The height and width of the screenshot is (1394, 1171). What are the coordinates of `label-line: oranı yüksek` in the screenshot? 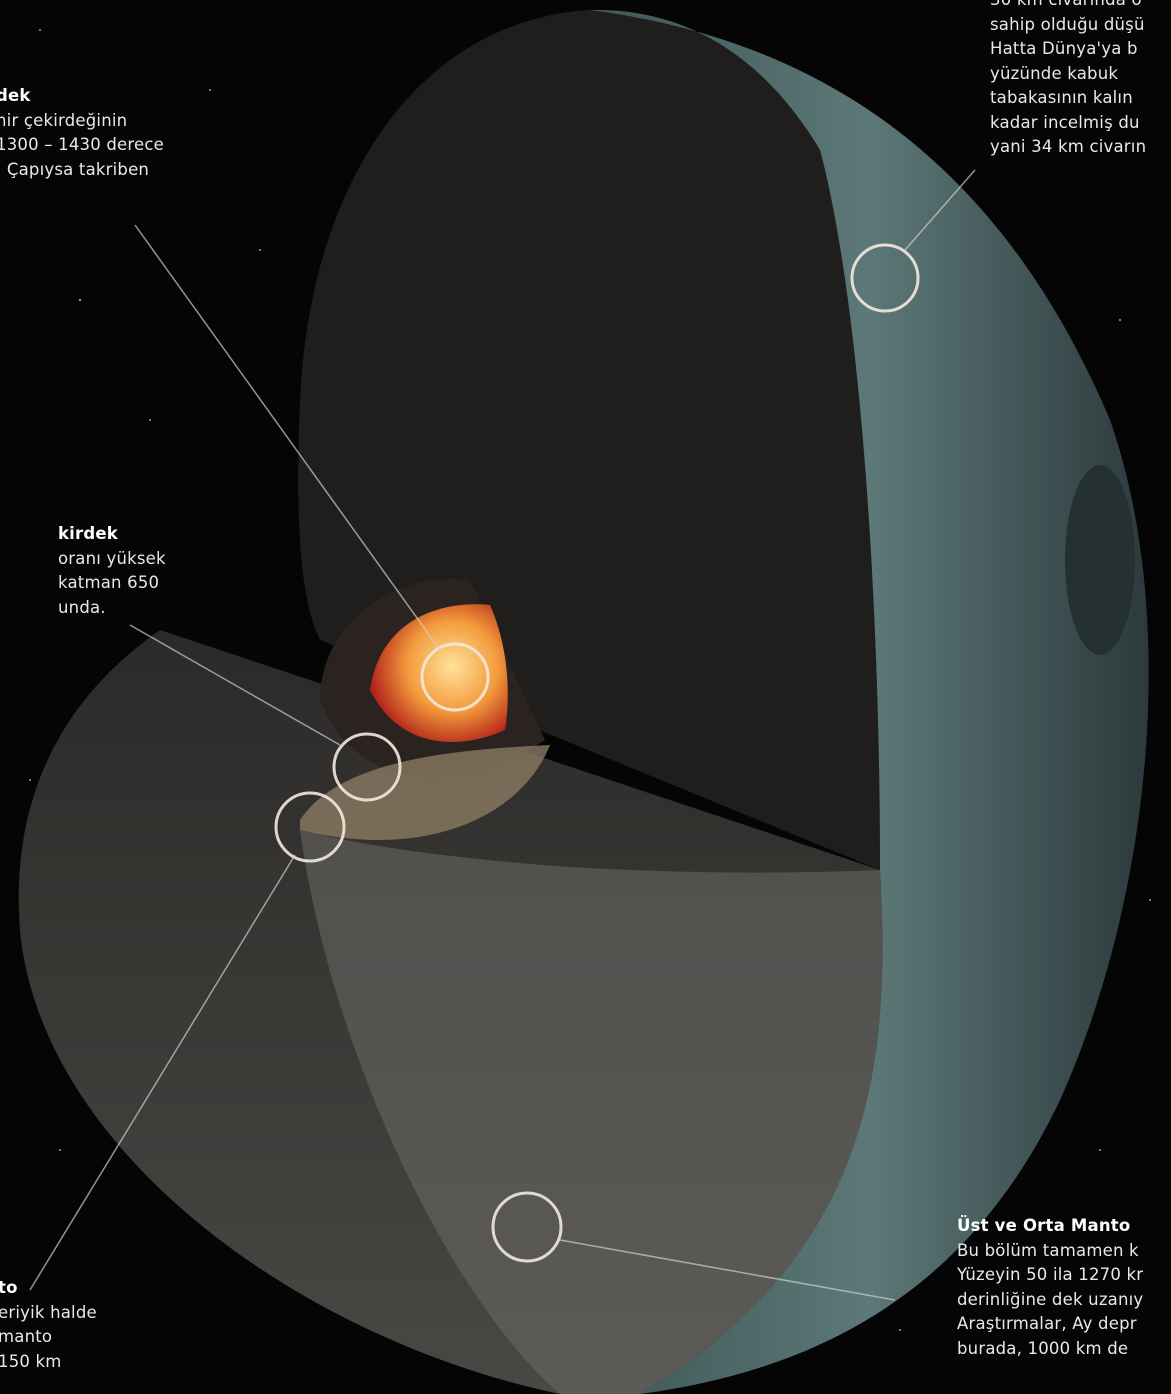 It's located at (112, 558).